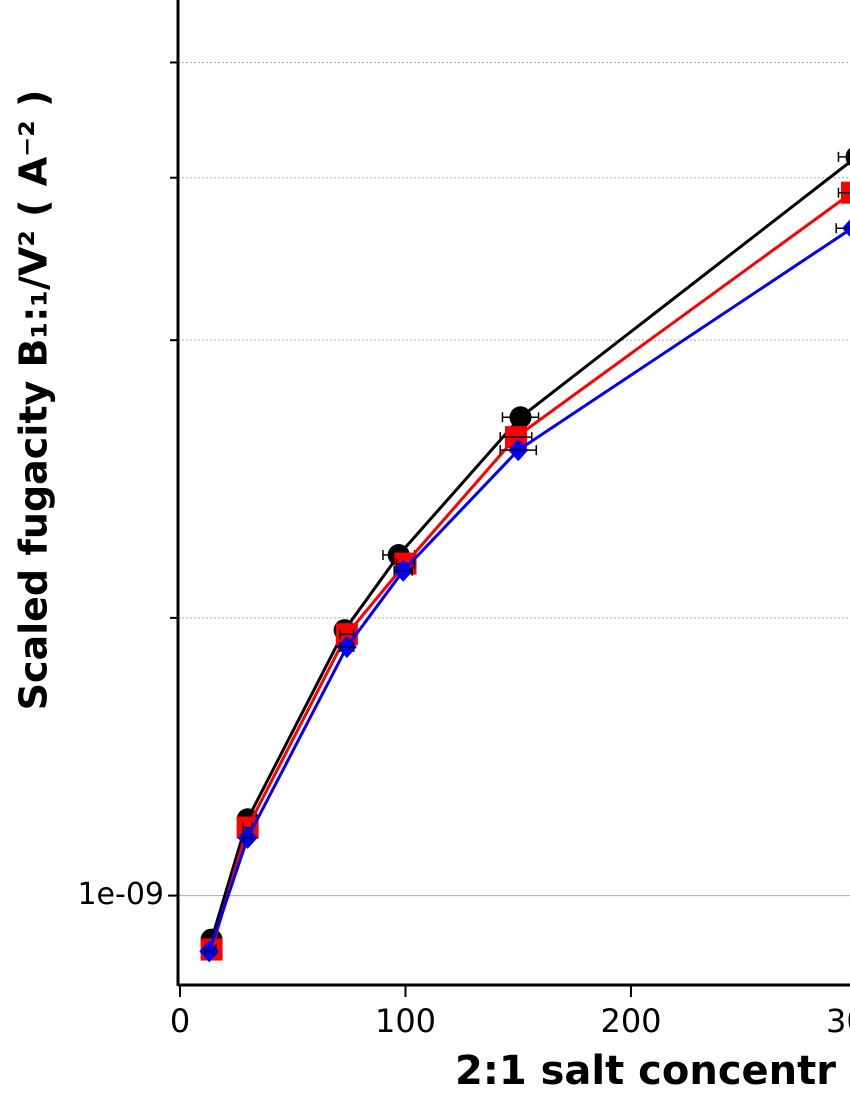  Describe the element at coordinates (405, 1021) in the screenshot. I see `x-tick-label: 100` at that location.